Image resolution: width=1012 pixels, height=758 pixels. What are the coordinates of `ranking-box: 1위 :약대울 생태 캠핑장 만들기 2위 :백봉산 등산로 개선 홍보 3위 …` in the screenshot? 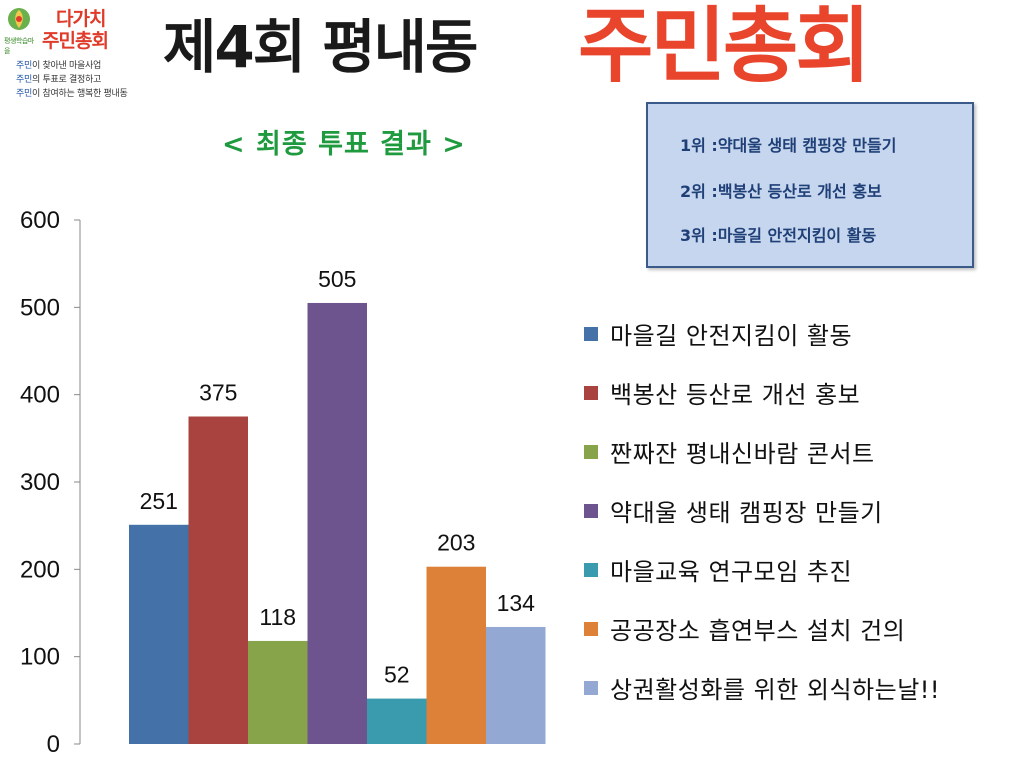 It's located at (810, 185).